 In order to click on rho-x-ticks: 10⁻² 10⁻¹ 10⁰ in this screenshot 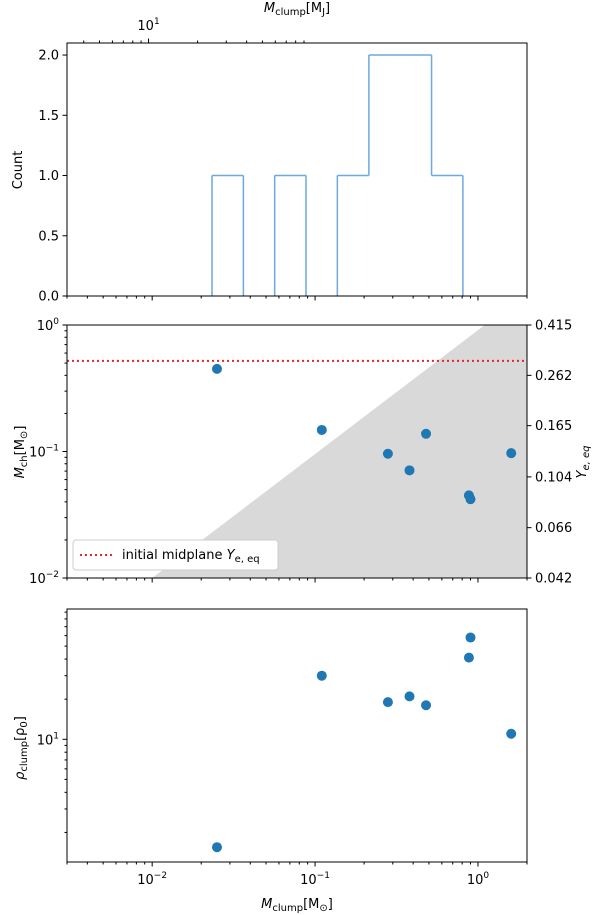, I will do `click(297, 875)`.